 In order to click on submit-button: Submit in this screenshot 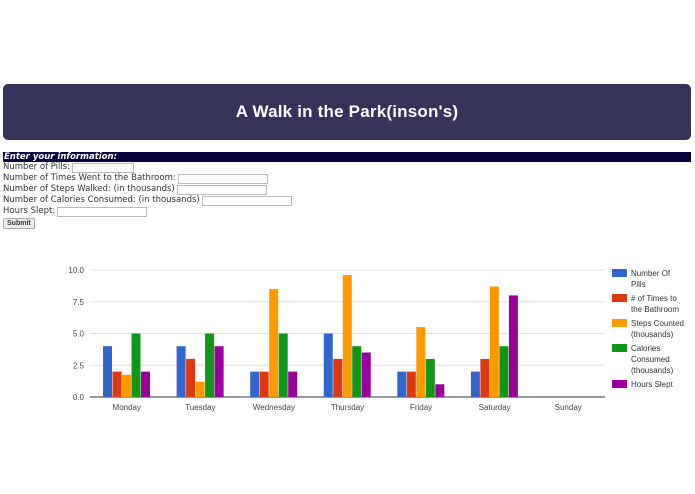, I will do `click(19, 223)`.